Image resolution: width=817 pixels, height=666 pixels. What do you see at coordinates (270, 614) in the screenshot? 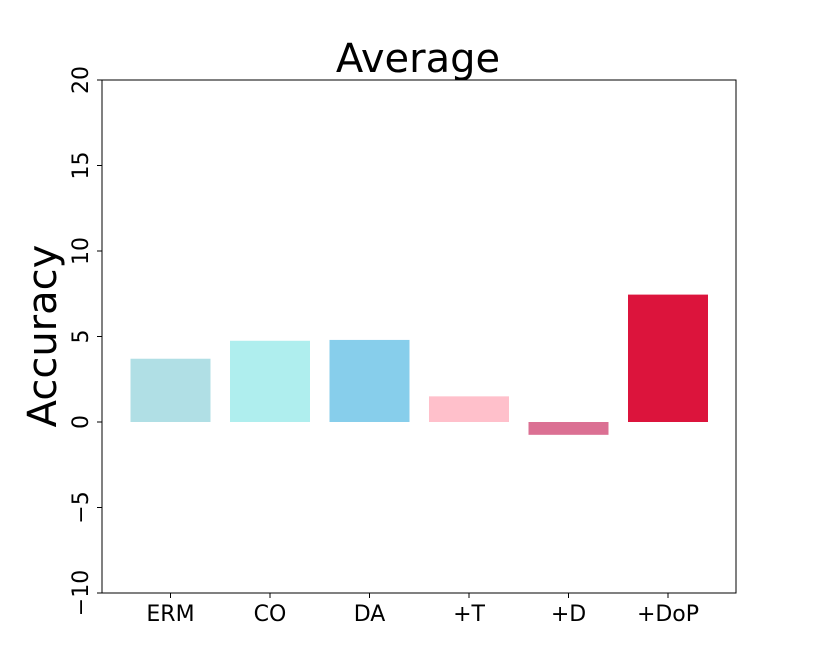
I see `x-tick-label: CO` at bounding box center [270, 614].